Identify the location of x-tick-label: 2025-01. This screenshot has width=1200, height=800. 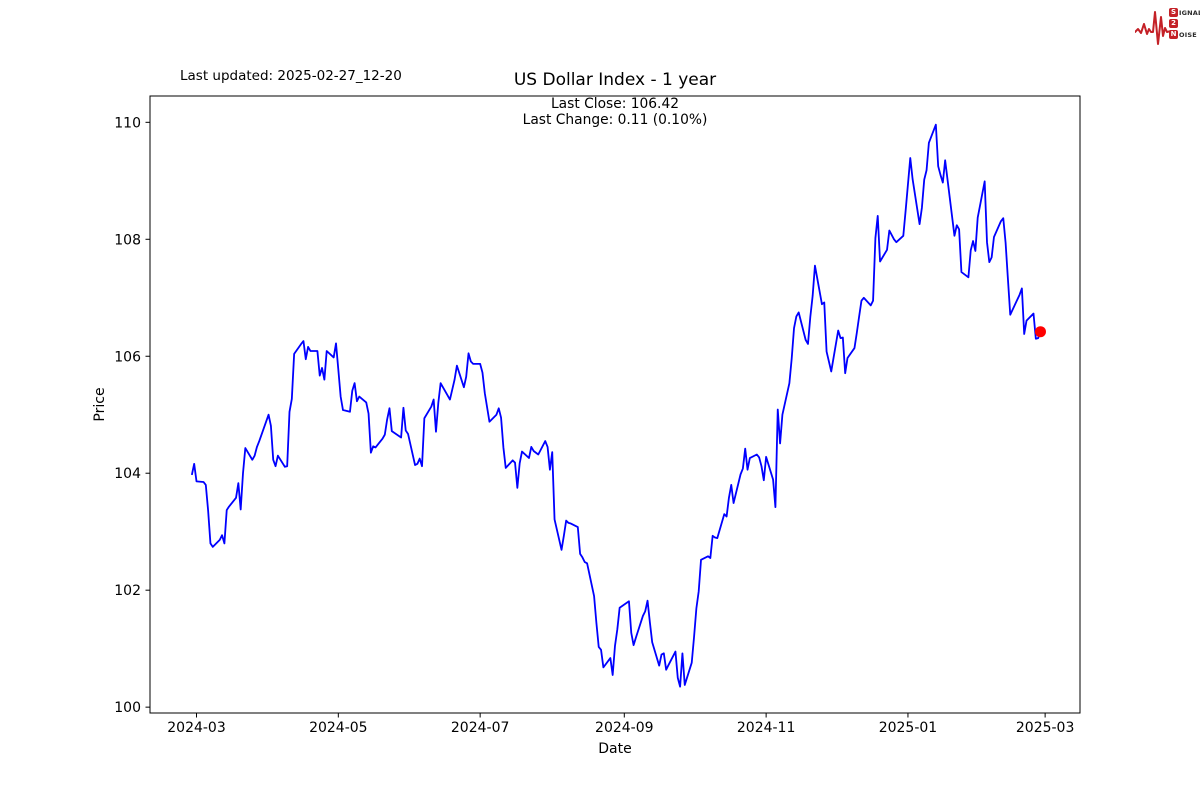
(908, 728).